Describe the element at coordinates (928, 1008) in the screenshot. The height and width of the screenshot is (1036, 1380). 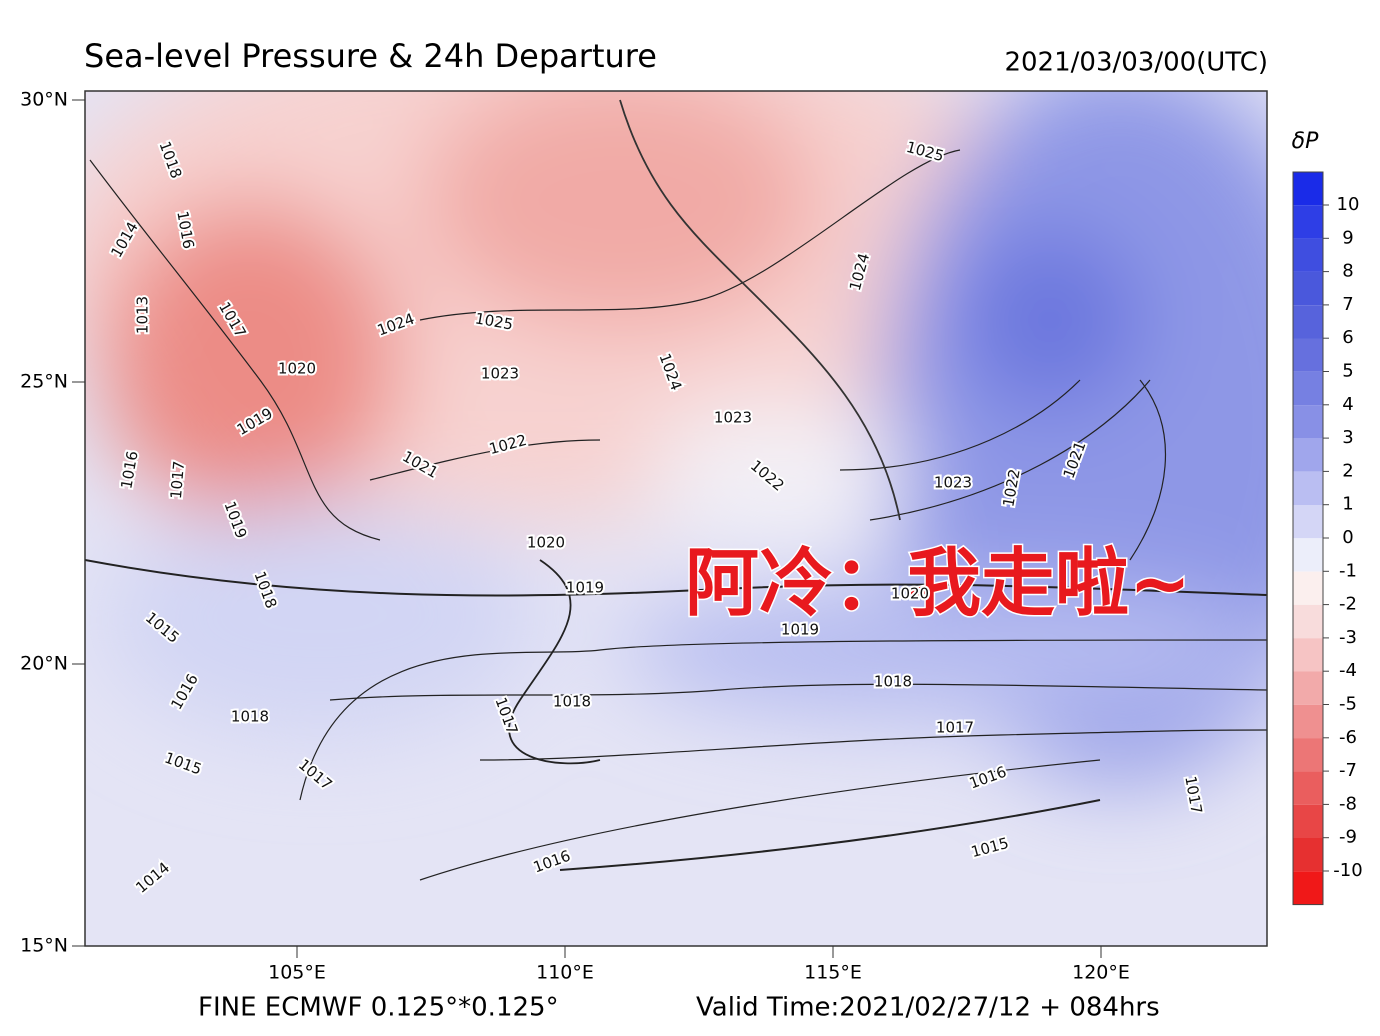
I see `footer-right: Valid Time:2021/02/27/12 + 084hrs` at that location.